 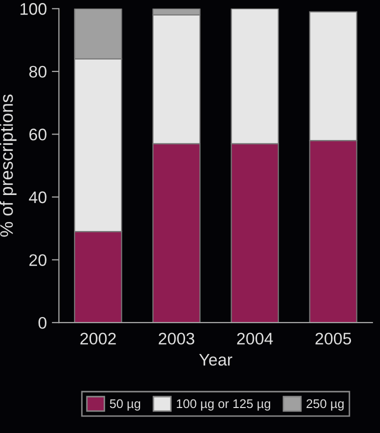 What do you see at coordinates (125, 405) in the screenshot?
I see `legend-label: 50 µg` at bounding box center [125, 405].